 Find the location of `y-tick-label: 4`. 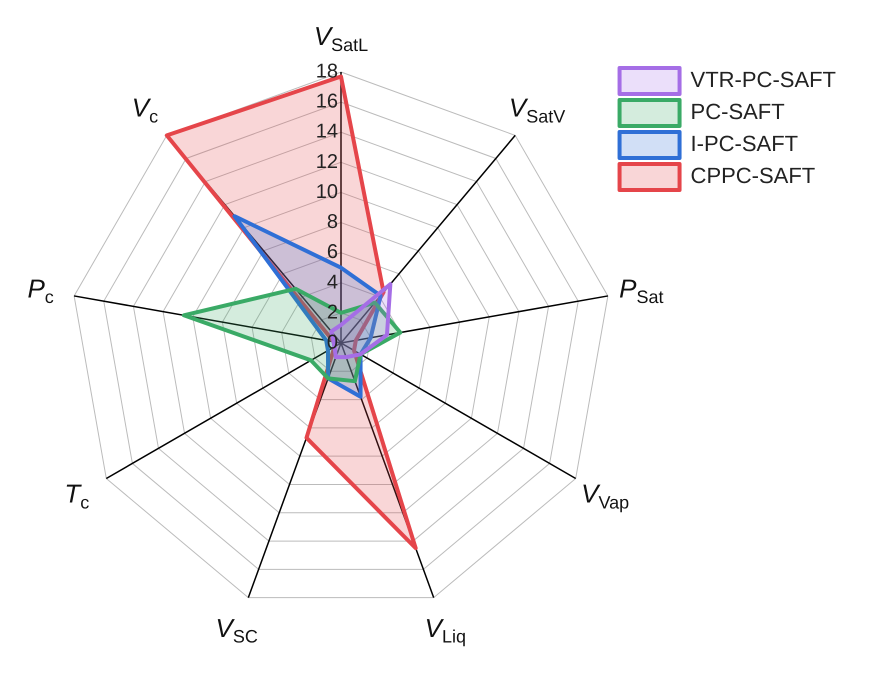

y-tick-label: 4 is located at coordinates (332, 282).